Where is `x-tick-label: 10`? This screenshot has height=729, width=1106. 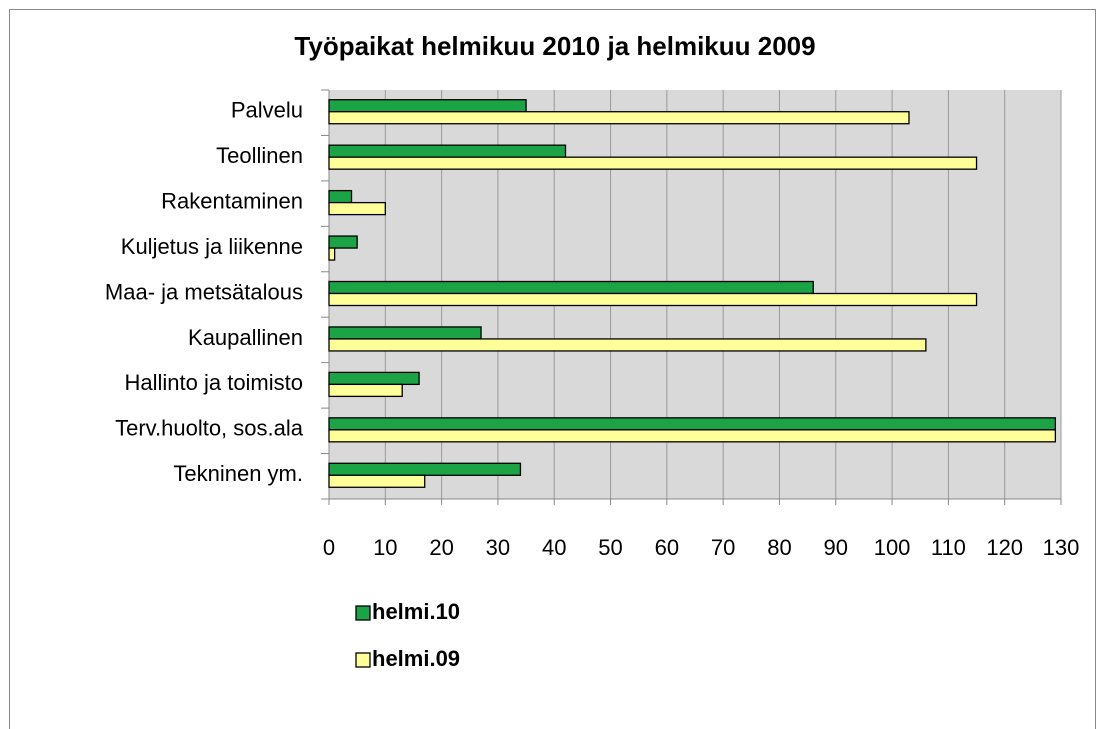
x-tick-label: 10 is located at coordinates (385, 547).